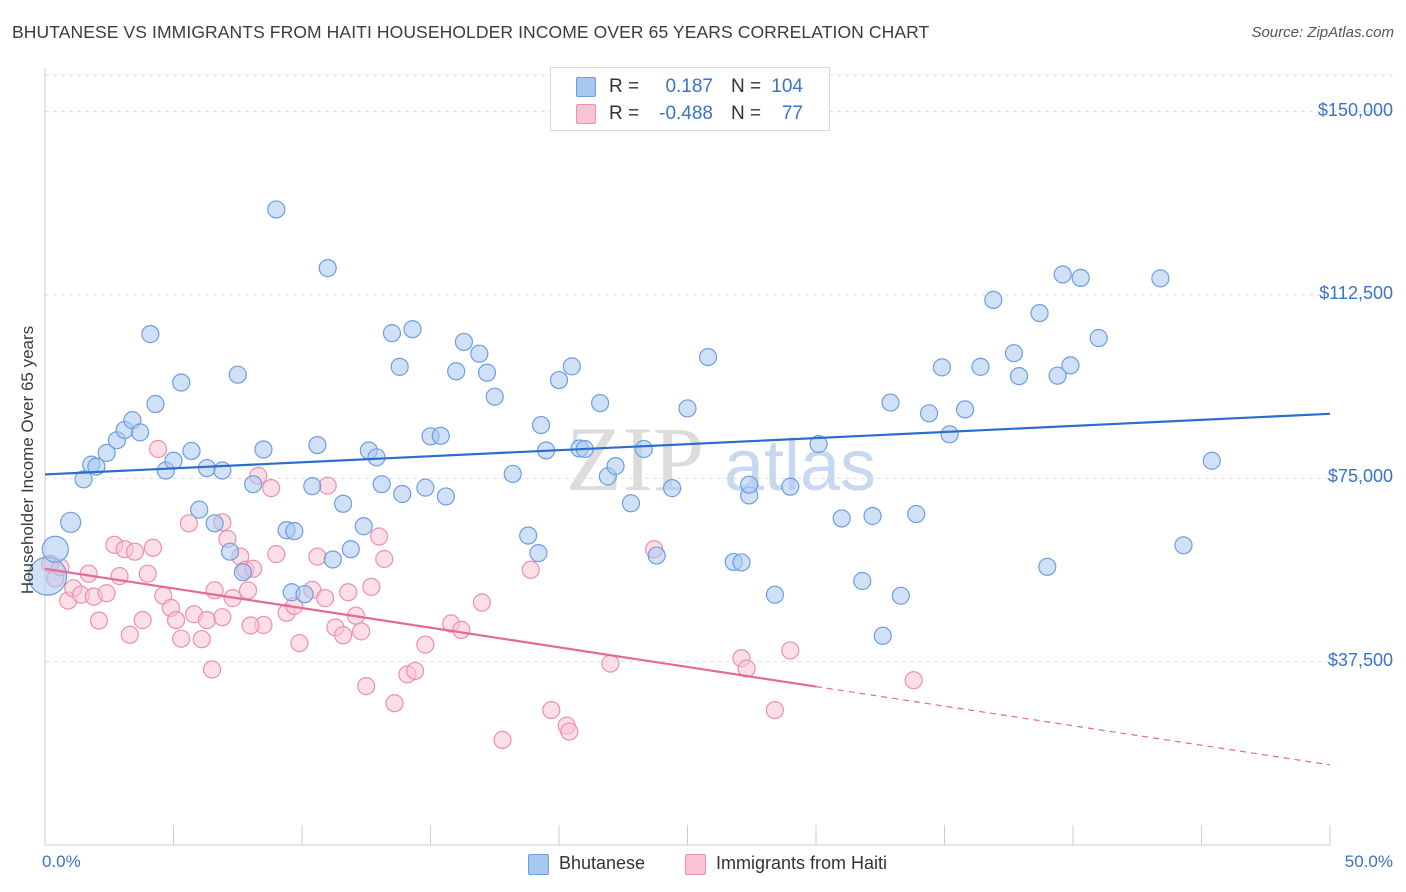 This screenshot has width=1406, height=892. Describe the element at coordinates (624, 86) in the screenshot. I see `r-label: R =` at that location.